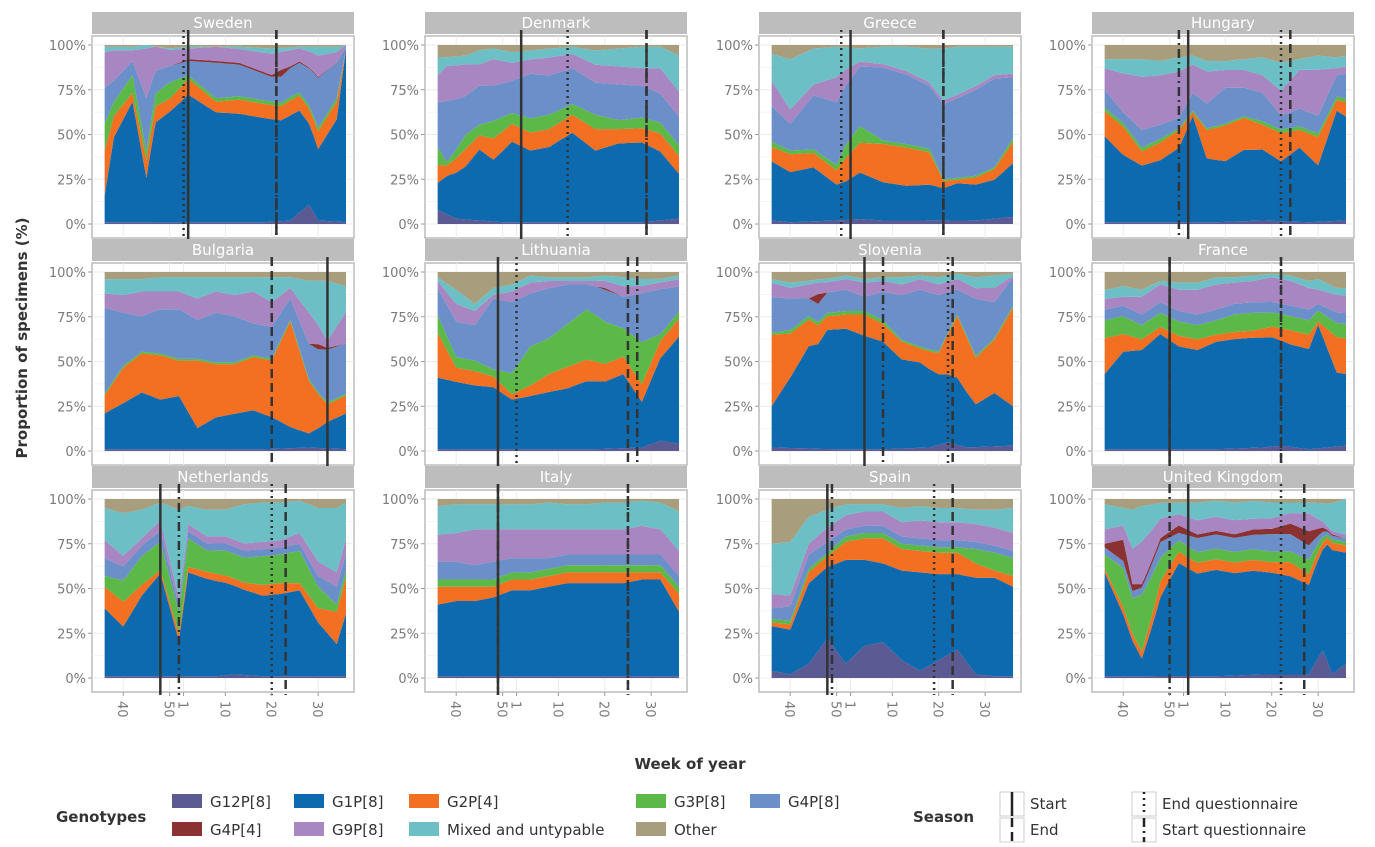 The image size is (1375, 847). I want to click on panel-title: Greece, so click(889, 23).